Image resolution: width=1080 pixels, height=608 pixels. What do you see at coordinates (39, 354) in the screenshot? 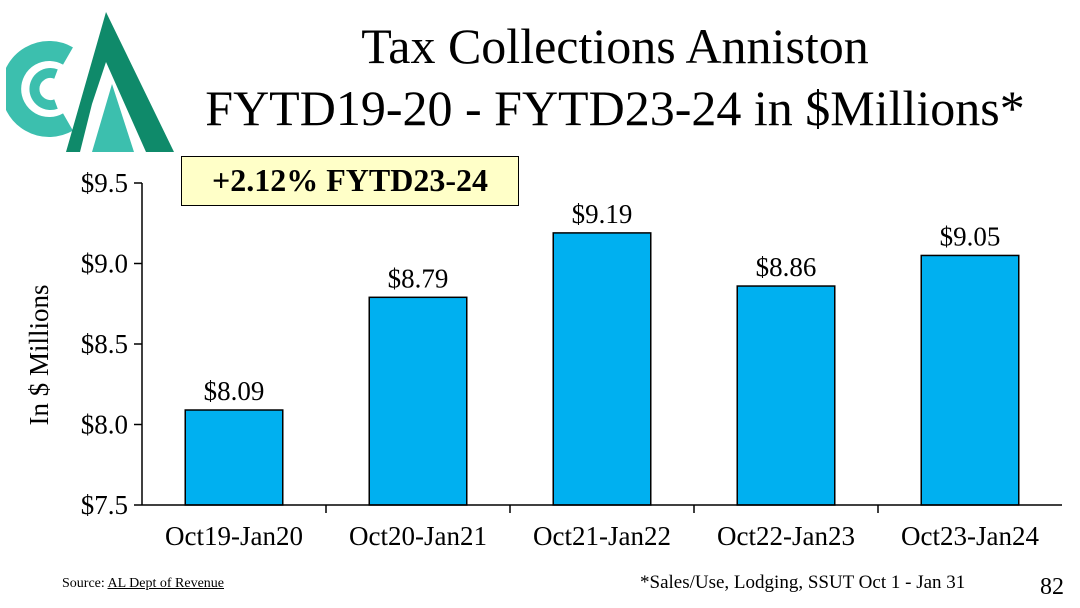
I see `y-axis-label: In $ Millions` at bounding box center [39, 354].